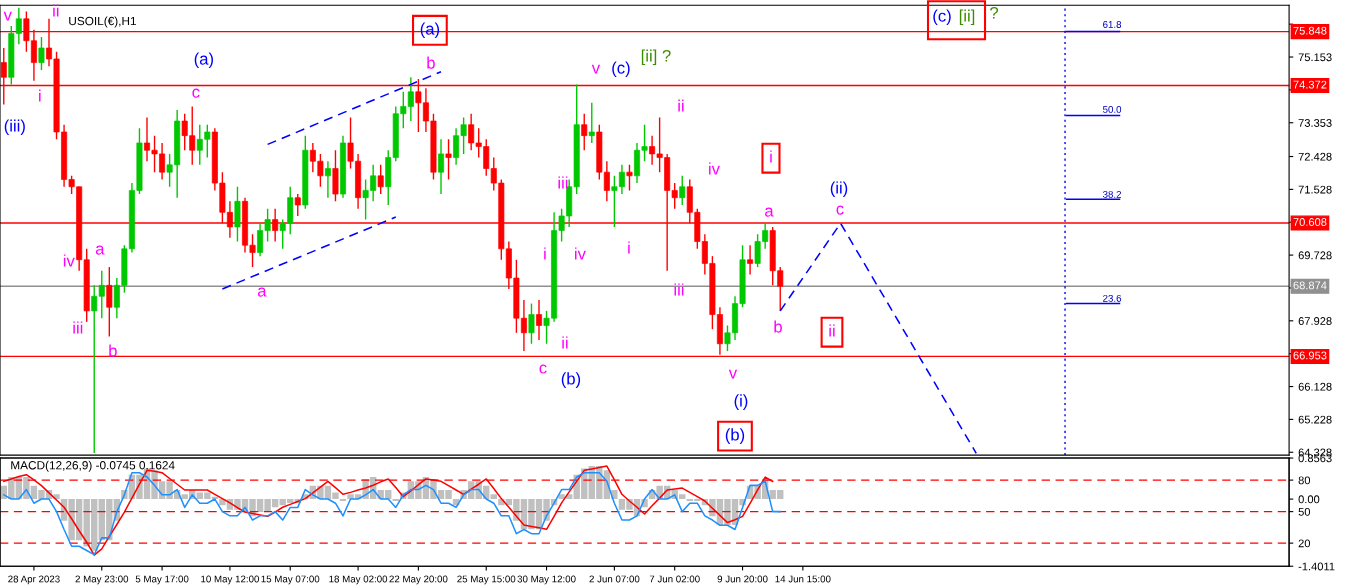 Image resolution: width=1366 pixels, height=588 pixels. Describe the element at coordinates (203, 60) in the screenshot. I see `annotation: (a)` at that location.